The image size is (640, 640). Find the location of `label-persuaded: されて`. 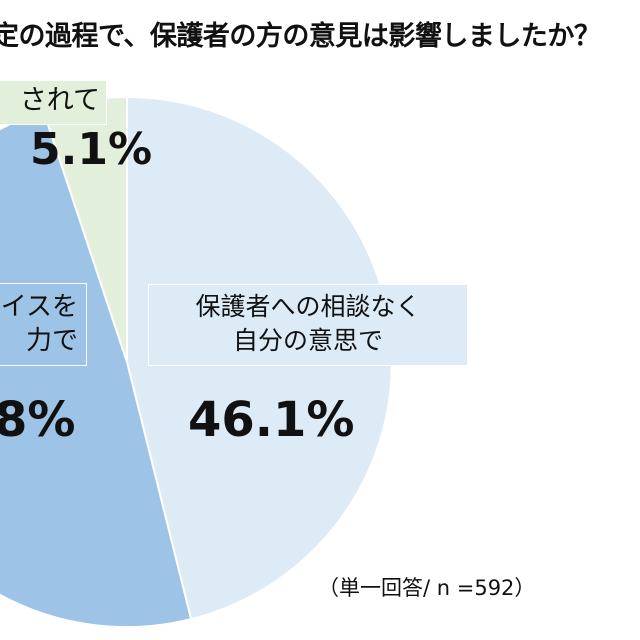

label-persuaded: されて is located at coordinates (53, 102).